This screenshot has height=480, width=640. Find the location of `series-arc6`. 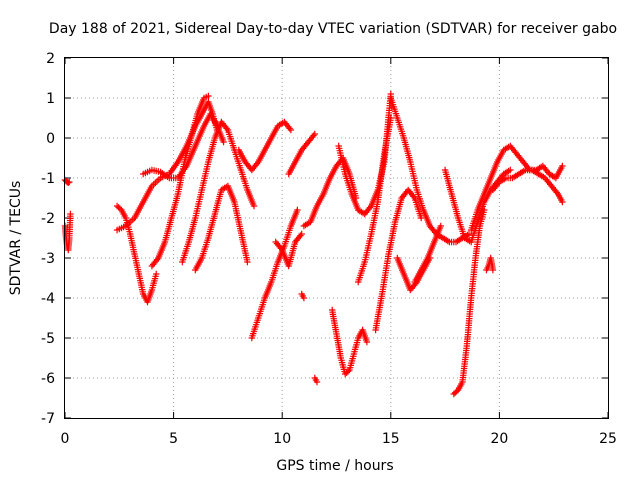

series-arc6 is located at coordinates (180, 181).